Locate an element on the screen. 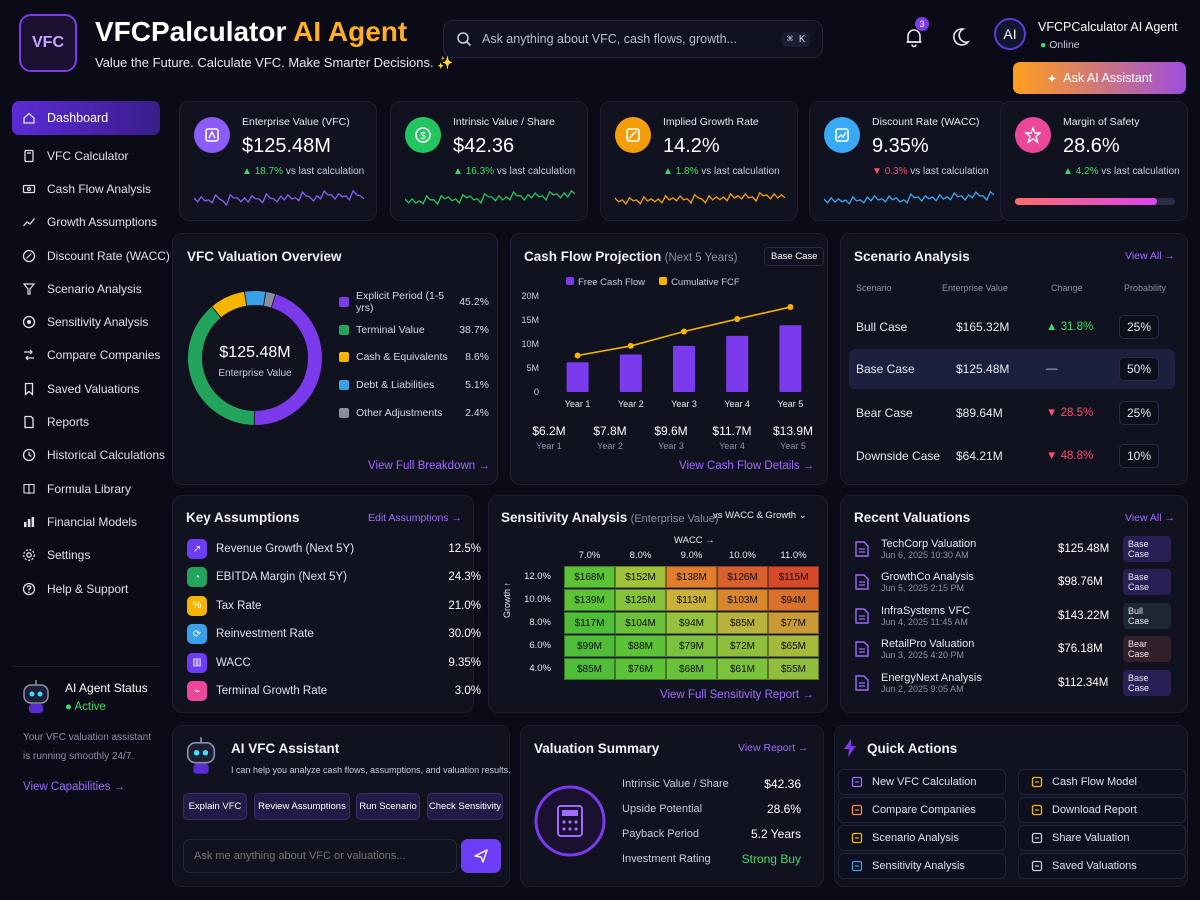 The image size is (1200, 900). sidebar-item-dashboard: Dashboard is located at coordinates (86, 118).